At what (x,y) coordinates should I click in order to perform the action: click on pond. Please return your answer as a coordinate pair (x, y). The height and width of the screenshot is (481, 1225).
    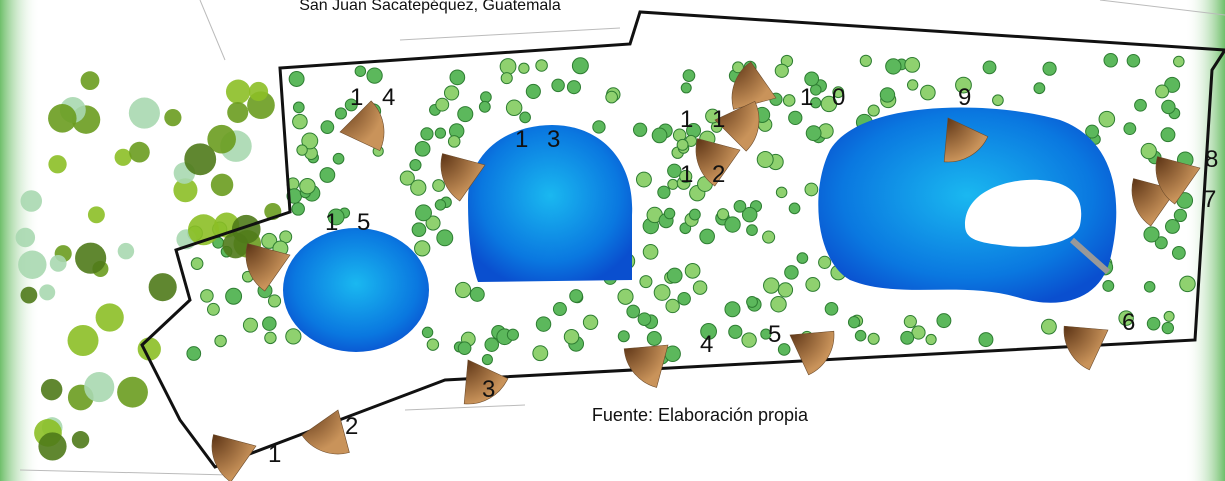
    Looking at the image, I should click on (967, 205).